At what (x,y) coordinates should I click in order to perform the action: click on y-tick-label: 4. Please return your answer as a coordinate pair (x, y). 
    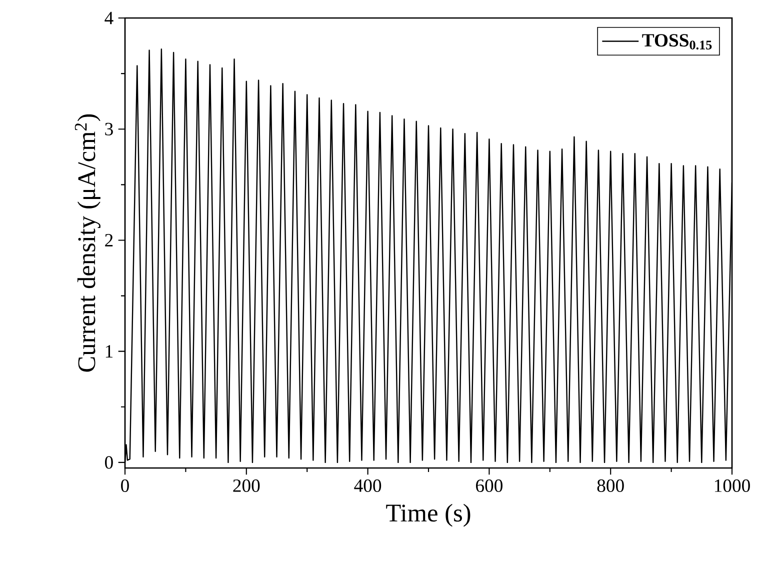
    Looking at the image, I should click on (109, 18).